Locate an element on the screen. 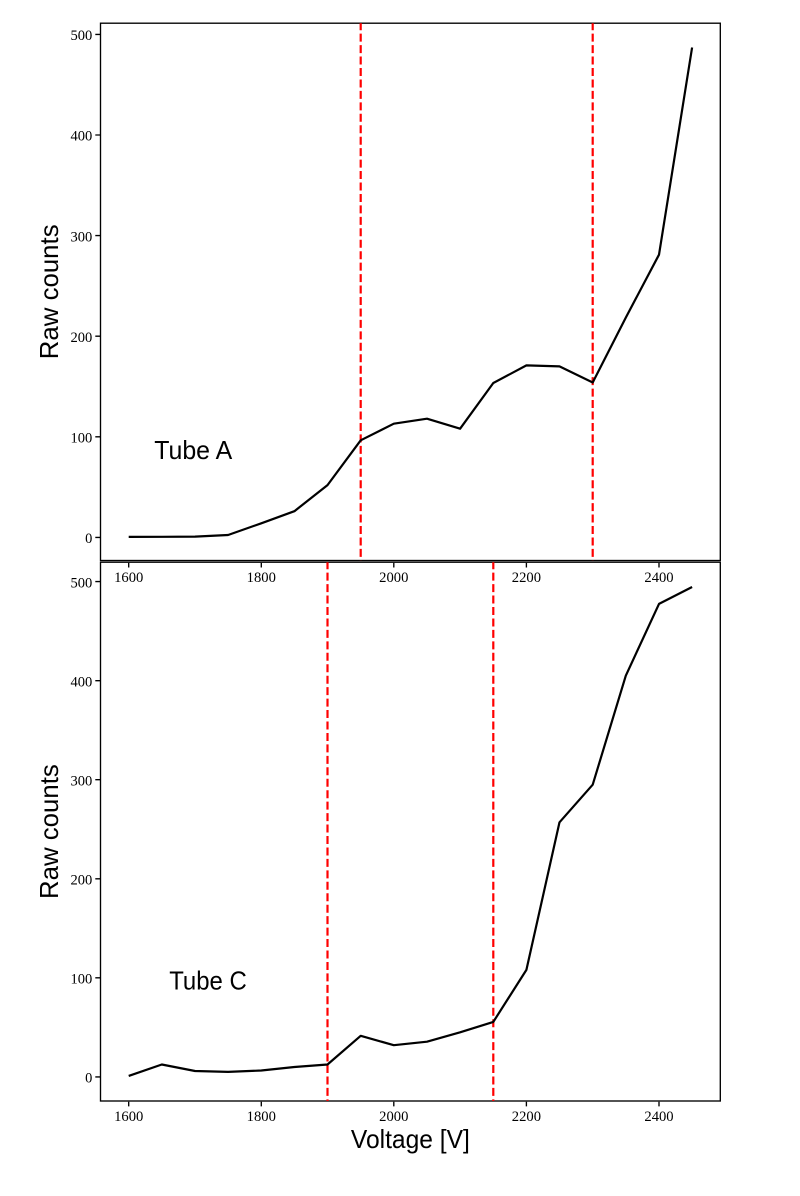 The height and width of the screenshot is (1196, 800). svg-text: Tube A is located at coordinates (193, 450).